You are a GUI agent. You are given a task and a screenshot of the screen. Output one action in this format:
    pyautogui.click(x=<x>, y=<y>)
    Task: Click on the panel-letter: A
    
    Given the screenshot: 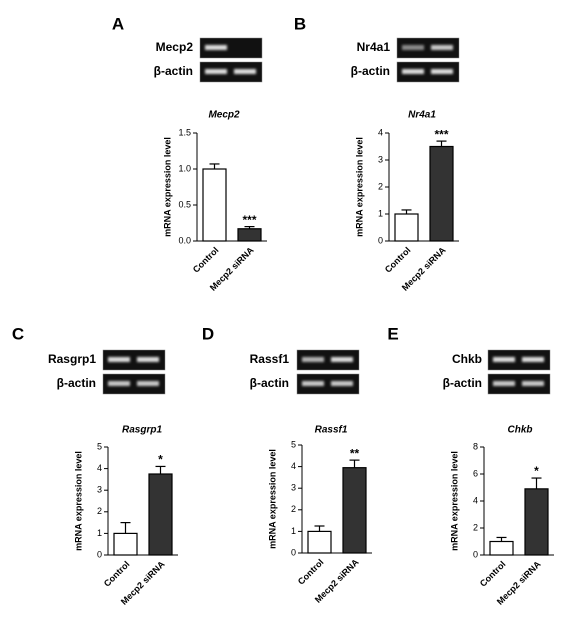 What is the action you would take?
    pyautogui.click(x=118, y=23)
    